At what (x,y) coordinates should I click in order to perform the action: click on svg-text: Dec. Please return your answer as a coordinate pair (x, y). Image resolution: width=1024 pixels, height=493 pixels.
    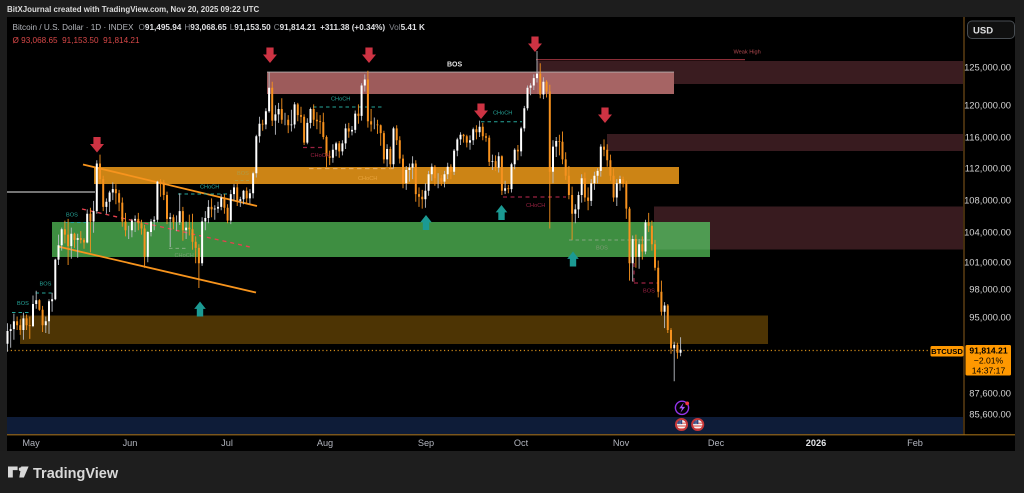
    Looking at the image, I should click on (716, 443).